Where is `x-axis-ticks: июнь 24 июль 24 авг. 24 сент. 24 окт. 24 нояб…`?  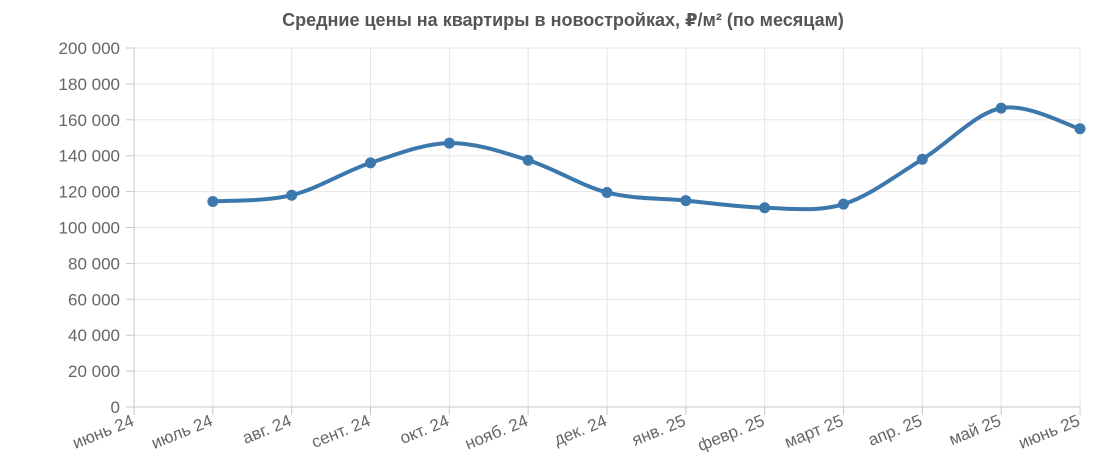
x-axis-ticks: июнь 24 июль 24 авг. 24 сент. 24 окт. 24 нояб… is located at coordinates (576, 431).